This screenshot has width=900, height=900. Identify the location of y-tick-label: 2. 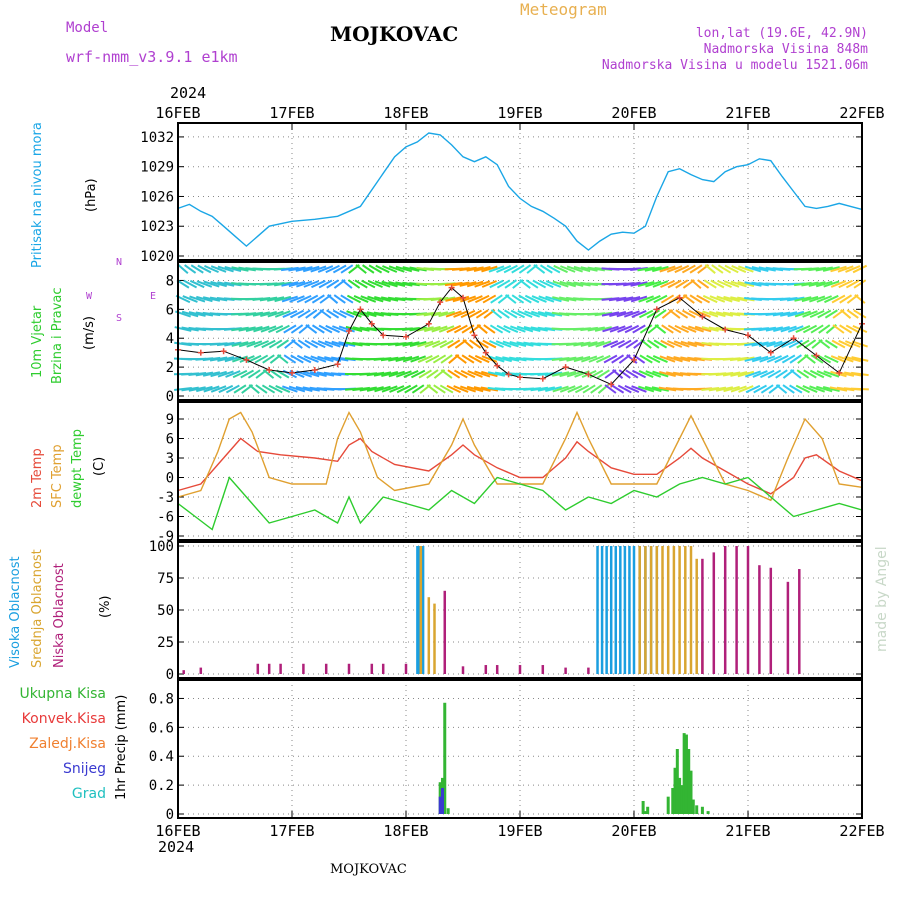
(170, 368).